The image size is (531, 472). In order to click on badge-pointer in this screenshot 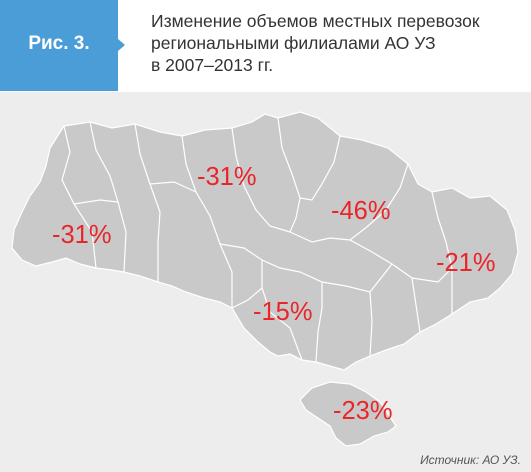, I will do `click(121, 45)`.